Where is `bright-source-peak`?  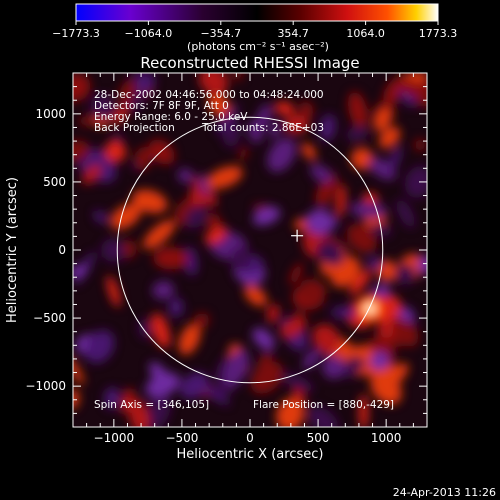
bright-source-peak is located at coordinates (369, 308).